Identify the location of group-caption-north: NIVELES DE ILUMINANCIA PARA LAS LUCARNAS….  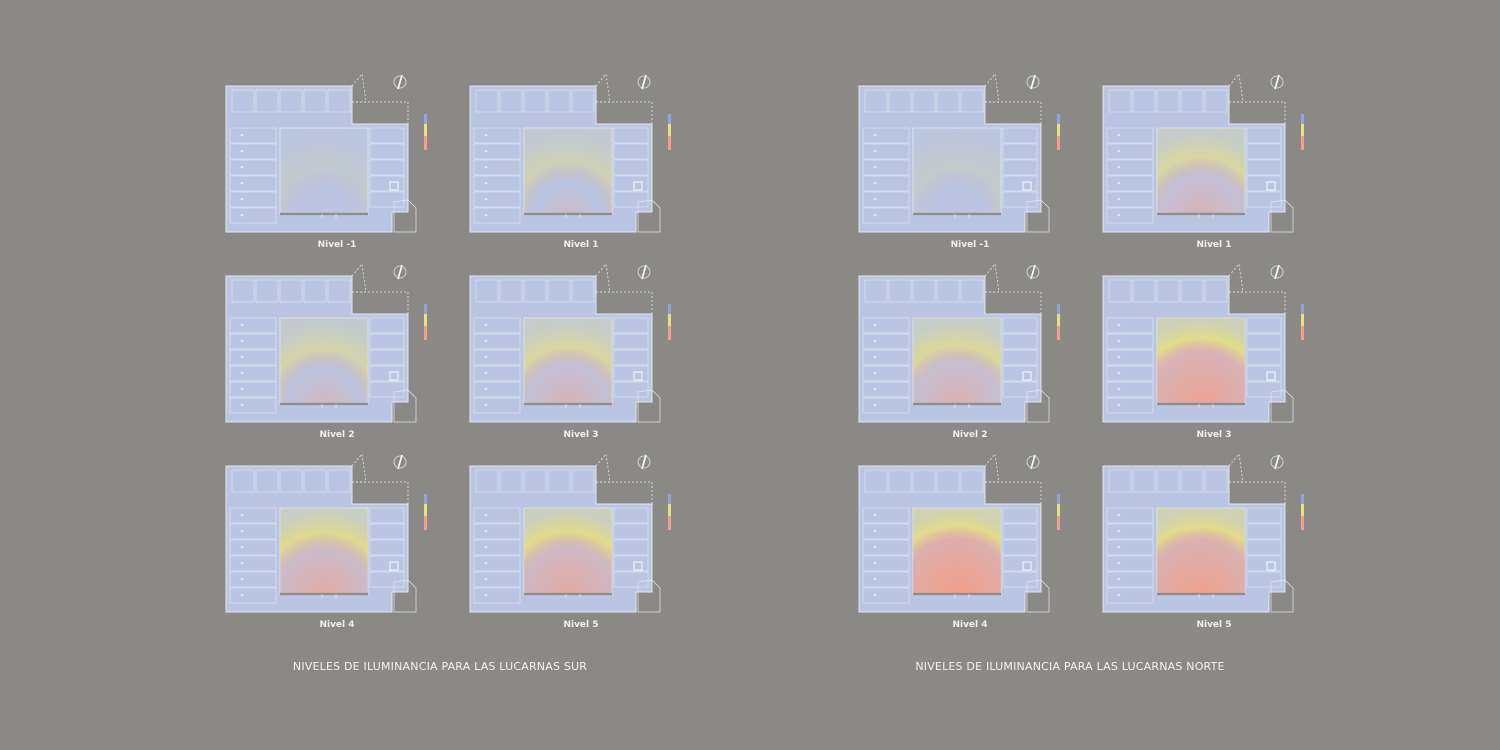
(1070, 666).